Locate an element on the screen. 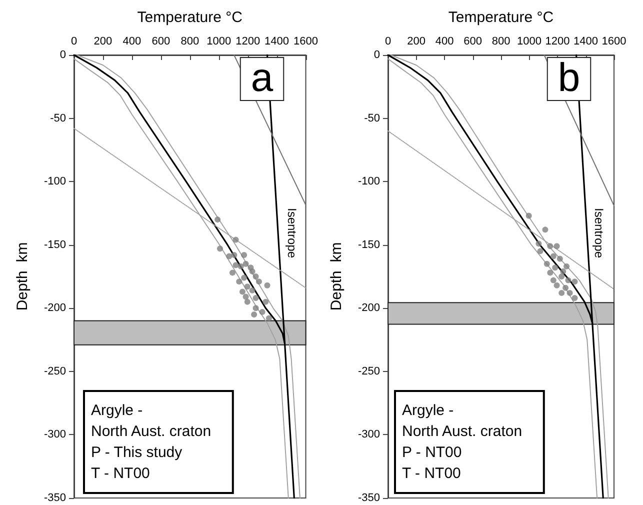 This screenshot has width=643, height=505. annotation: Argyle - North Aust. craton P - This study T - NT00 is located at coordinates (151, 442).